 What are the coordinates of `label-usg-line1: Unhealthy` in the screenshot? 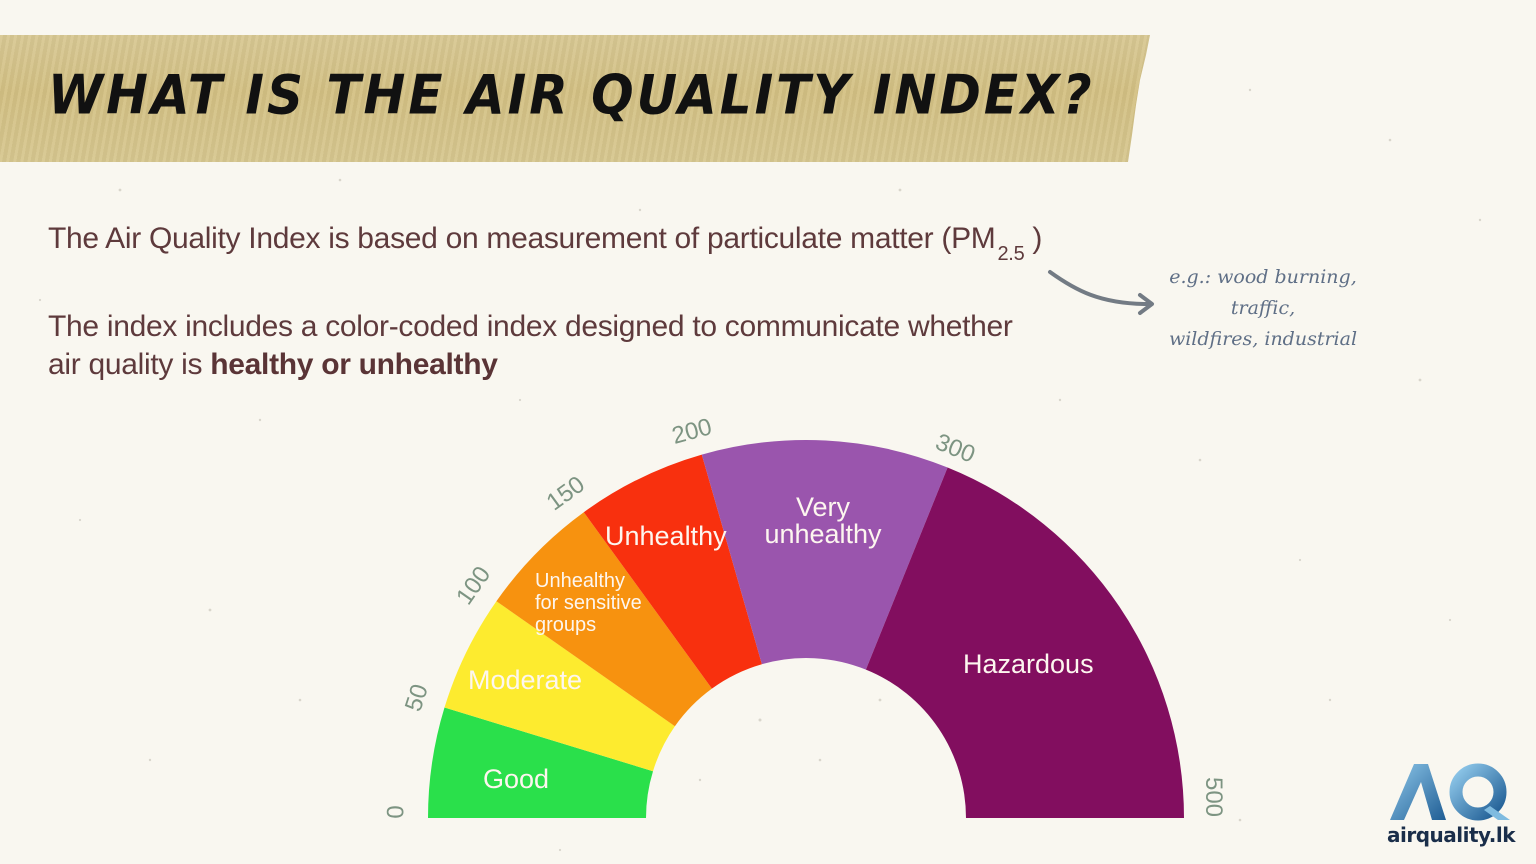 It's located at (580, 581).